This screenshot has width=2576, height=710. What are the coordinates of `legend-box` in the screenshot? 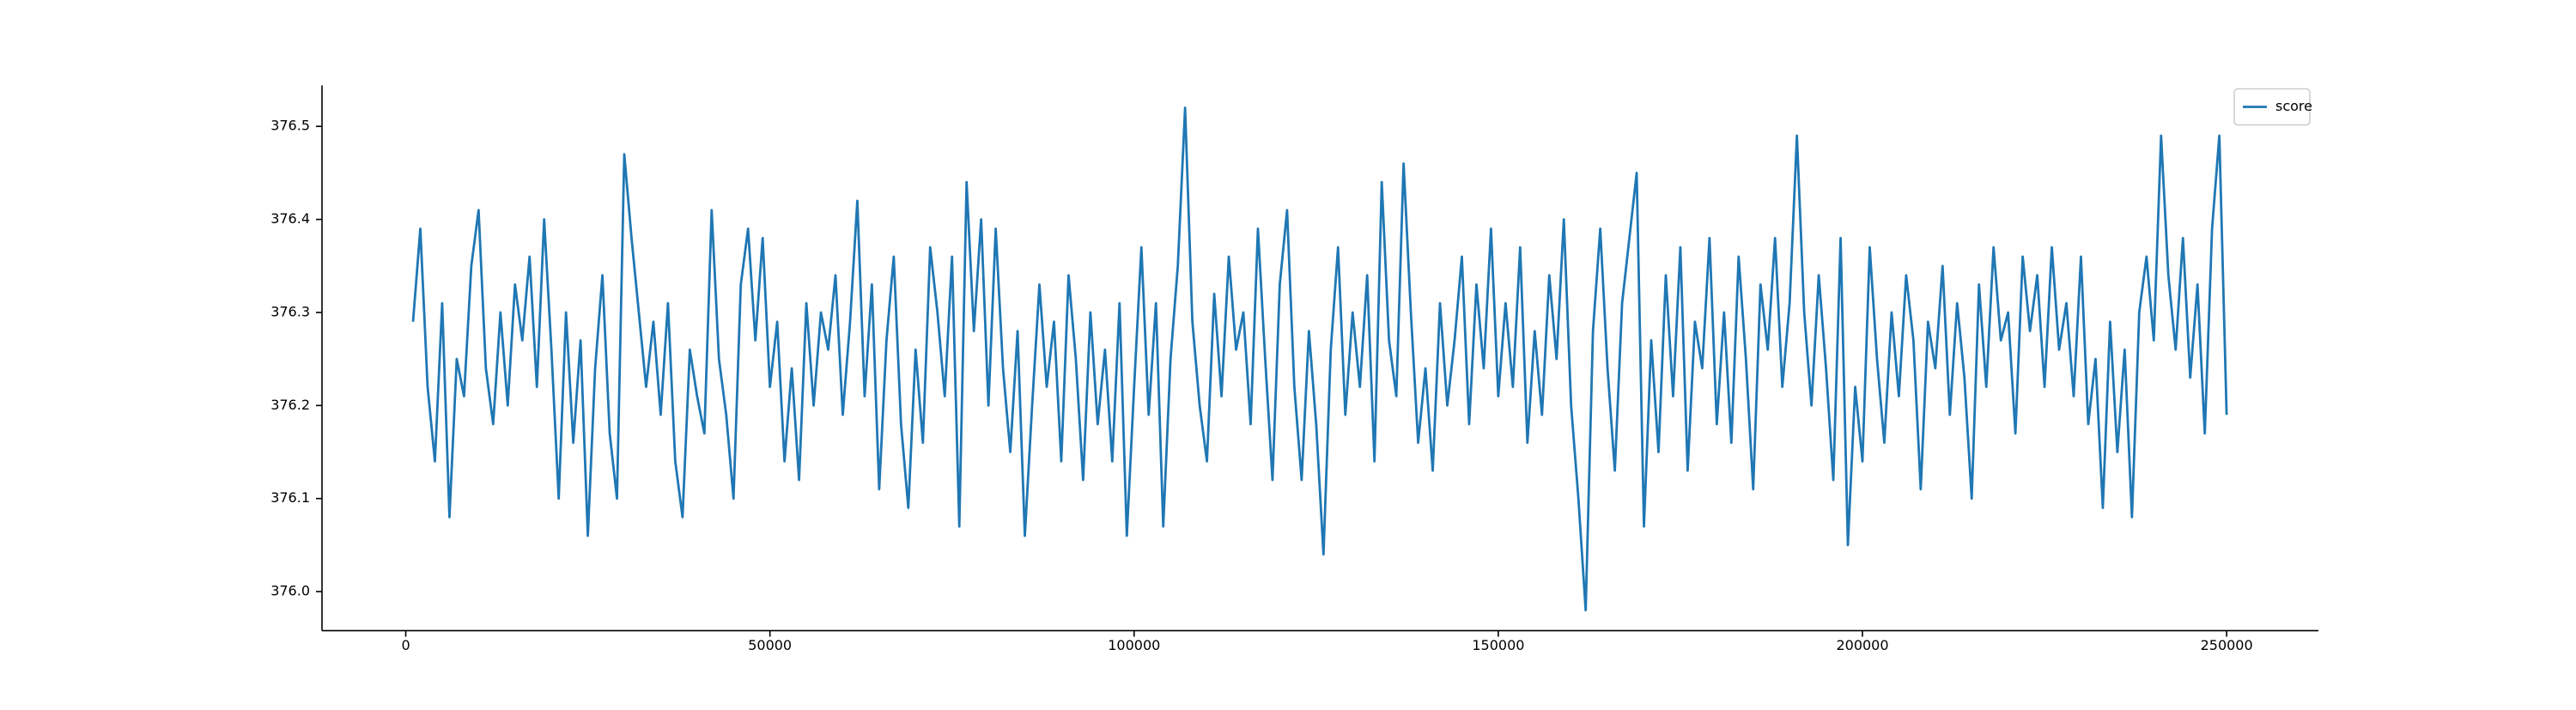 It's located at (2272, 107).